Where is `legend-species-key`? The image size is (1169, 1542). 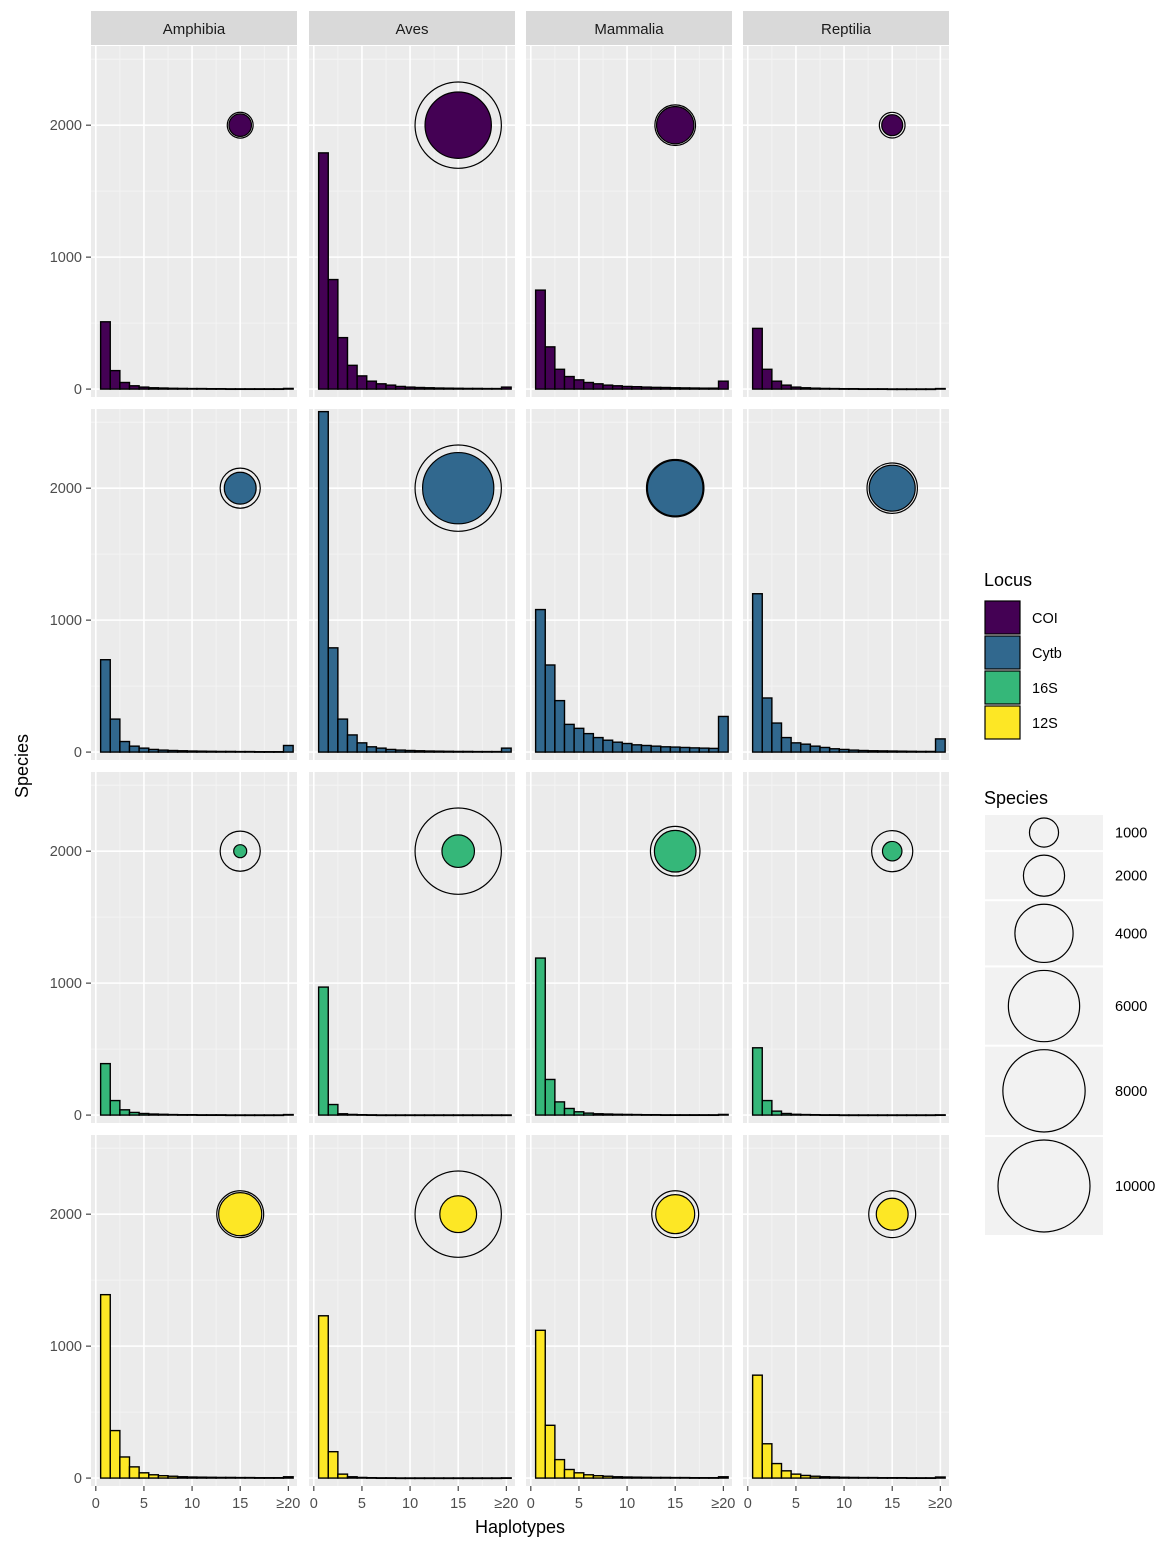 legend-species-key is located at coordinates (1044, 1185).